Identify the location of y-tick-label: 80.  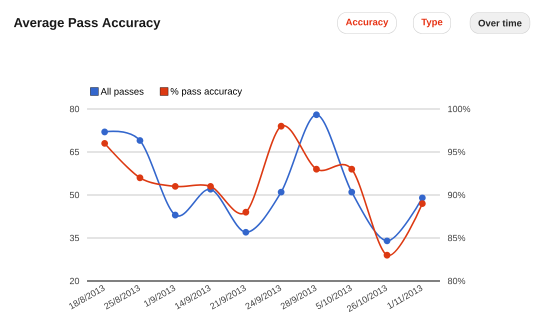
(75, 109).